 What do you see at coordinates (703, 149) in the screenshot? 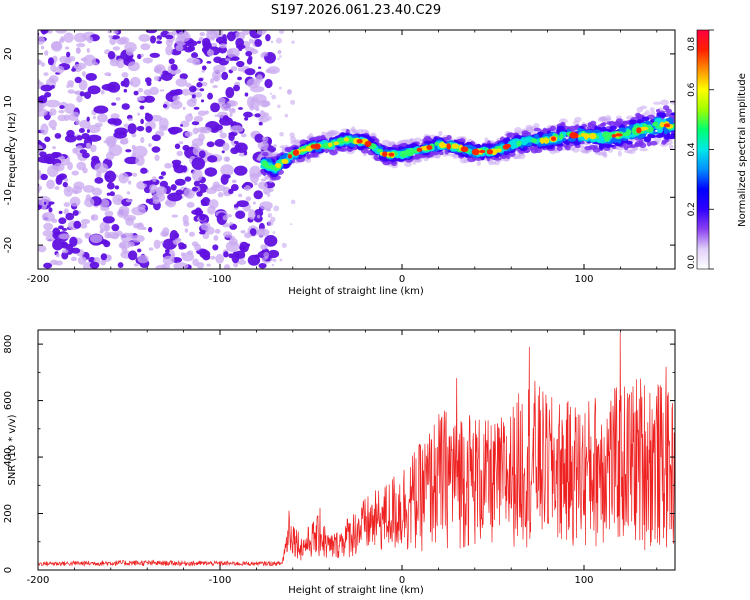
I see `colorbar-strip` at bounding box center [703, 149].